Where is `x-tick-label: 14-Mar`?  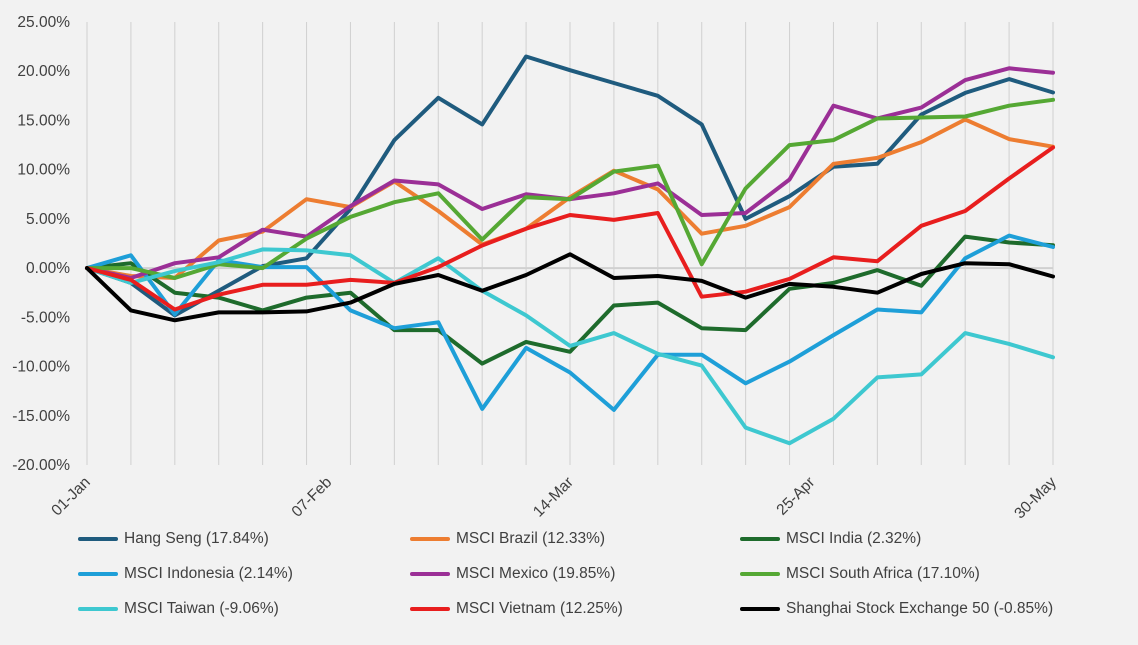
x-tick-label: 14-Mar is located at coordinates (553, 497).